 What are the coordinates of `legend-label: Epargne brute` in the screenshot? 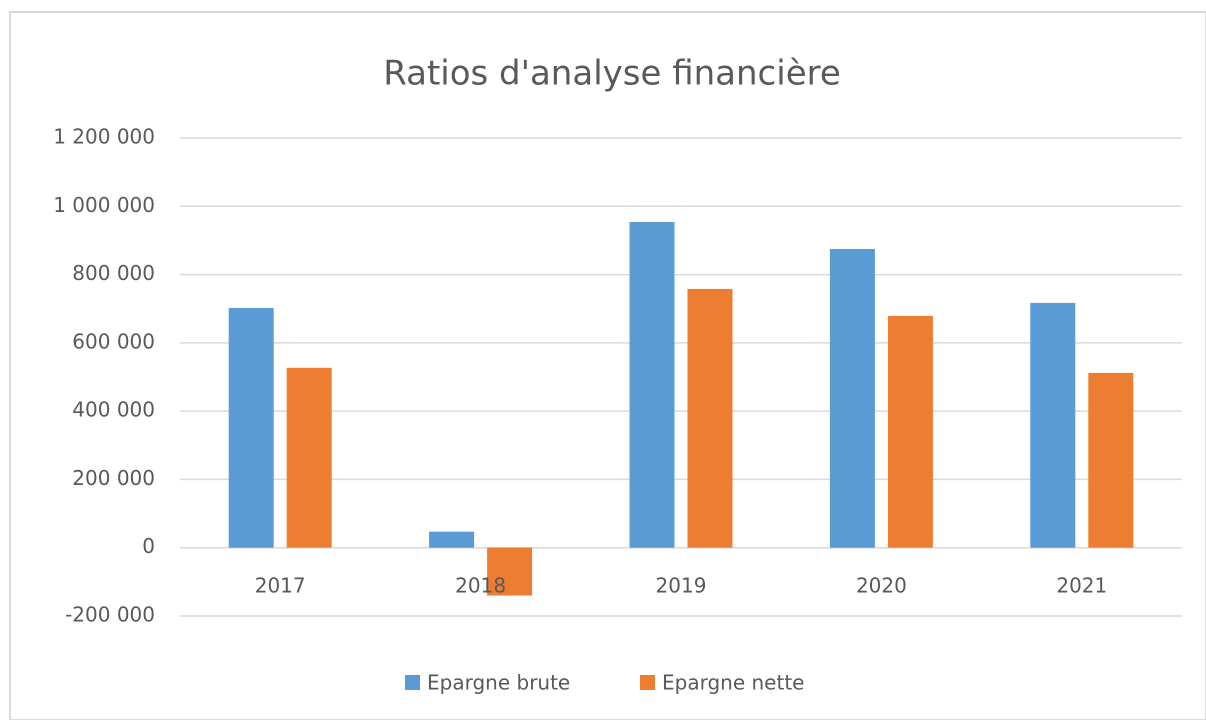 It's located at (498, 683).